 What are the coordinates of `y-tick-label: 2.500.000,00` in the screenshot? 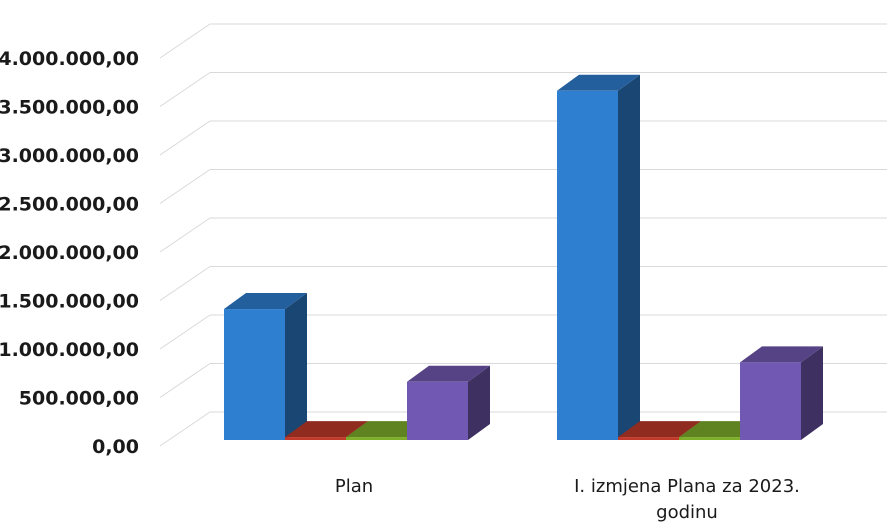 It's located at (69, 205).